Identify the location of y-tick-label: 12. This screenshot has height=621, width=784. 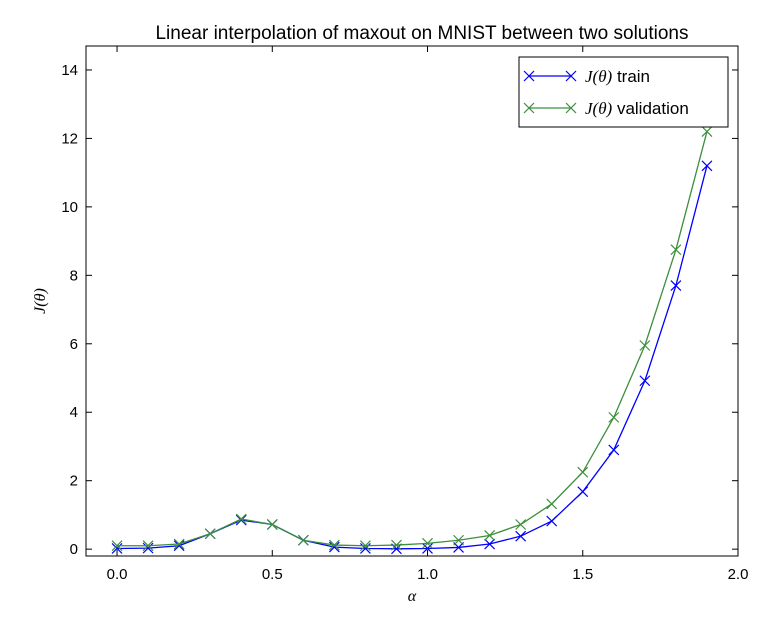
(69, 138).